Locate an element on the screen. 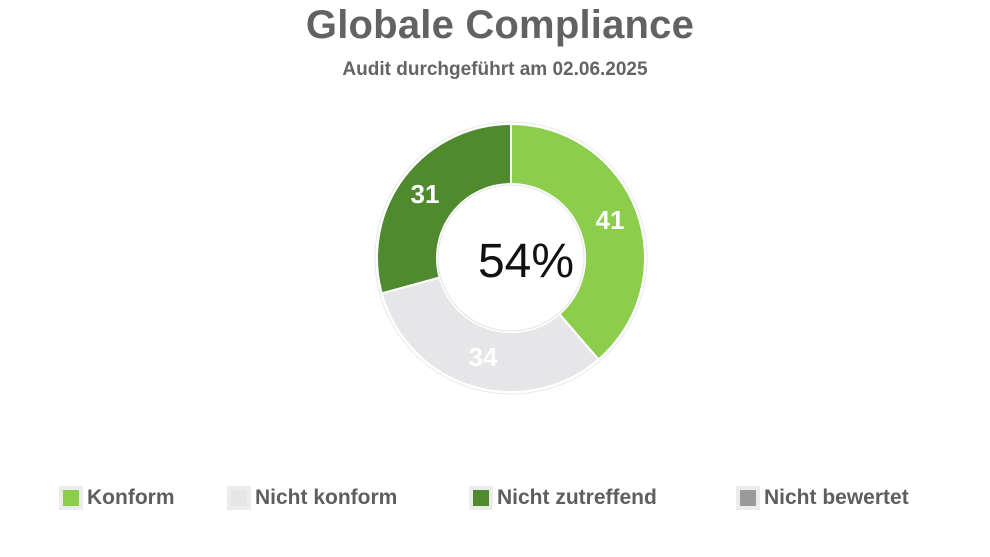 The width and height of the screenshot is (990, 557). donut-slice-nicht-konform is located at coordinates (490, 334).